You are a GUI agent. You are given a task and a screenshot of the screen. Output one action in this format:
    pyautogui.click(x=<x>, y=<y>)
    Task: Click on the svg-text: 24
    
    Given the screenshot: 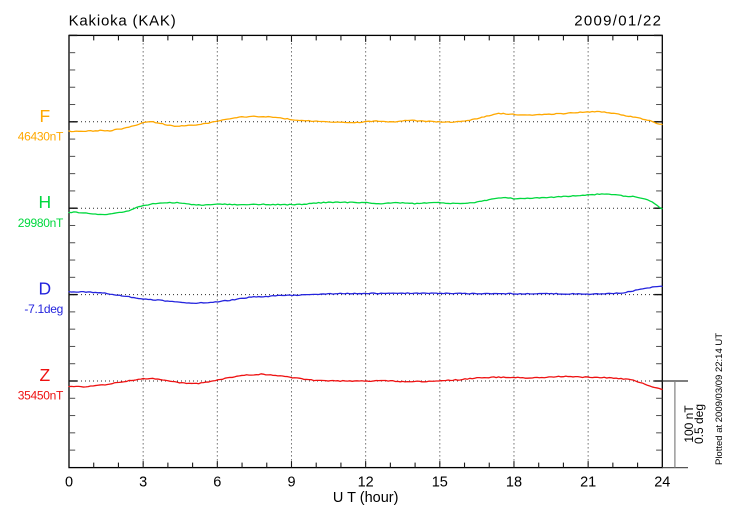 What is the action you would take?
    pyautogui.click(x=662, y=482)
    